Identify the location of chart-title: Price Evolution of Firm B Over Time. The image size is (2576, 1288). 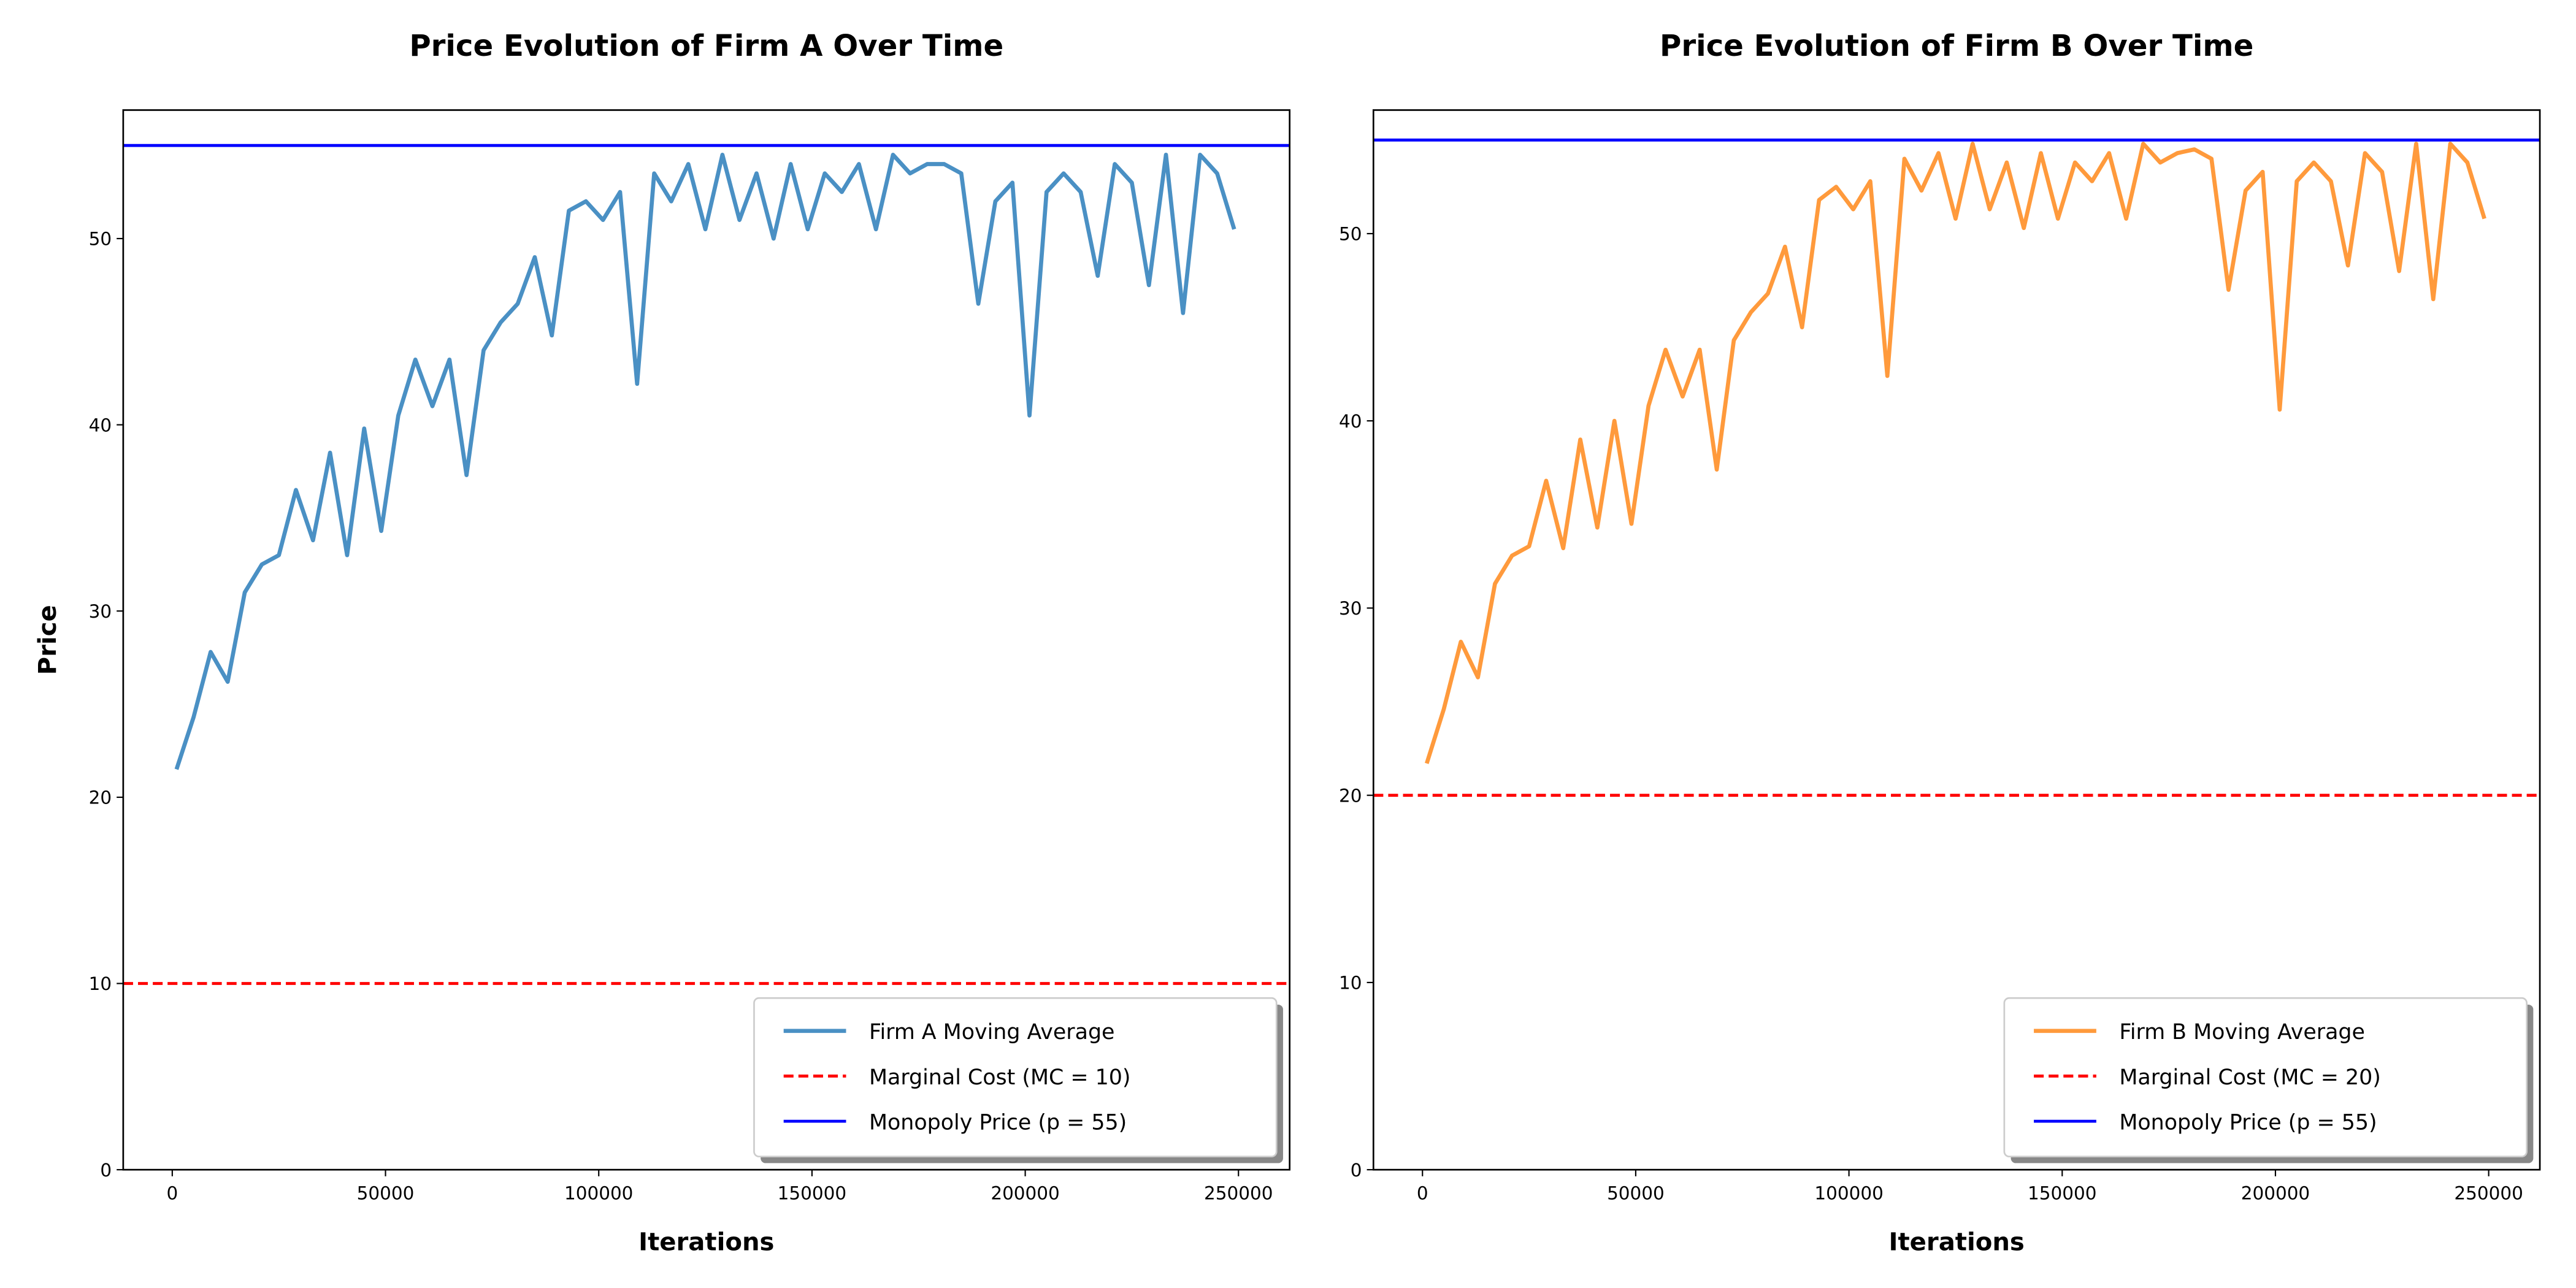
(1956, 46).